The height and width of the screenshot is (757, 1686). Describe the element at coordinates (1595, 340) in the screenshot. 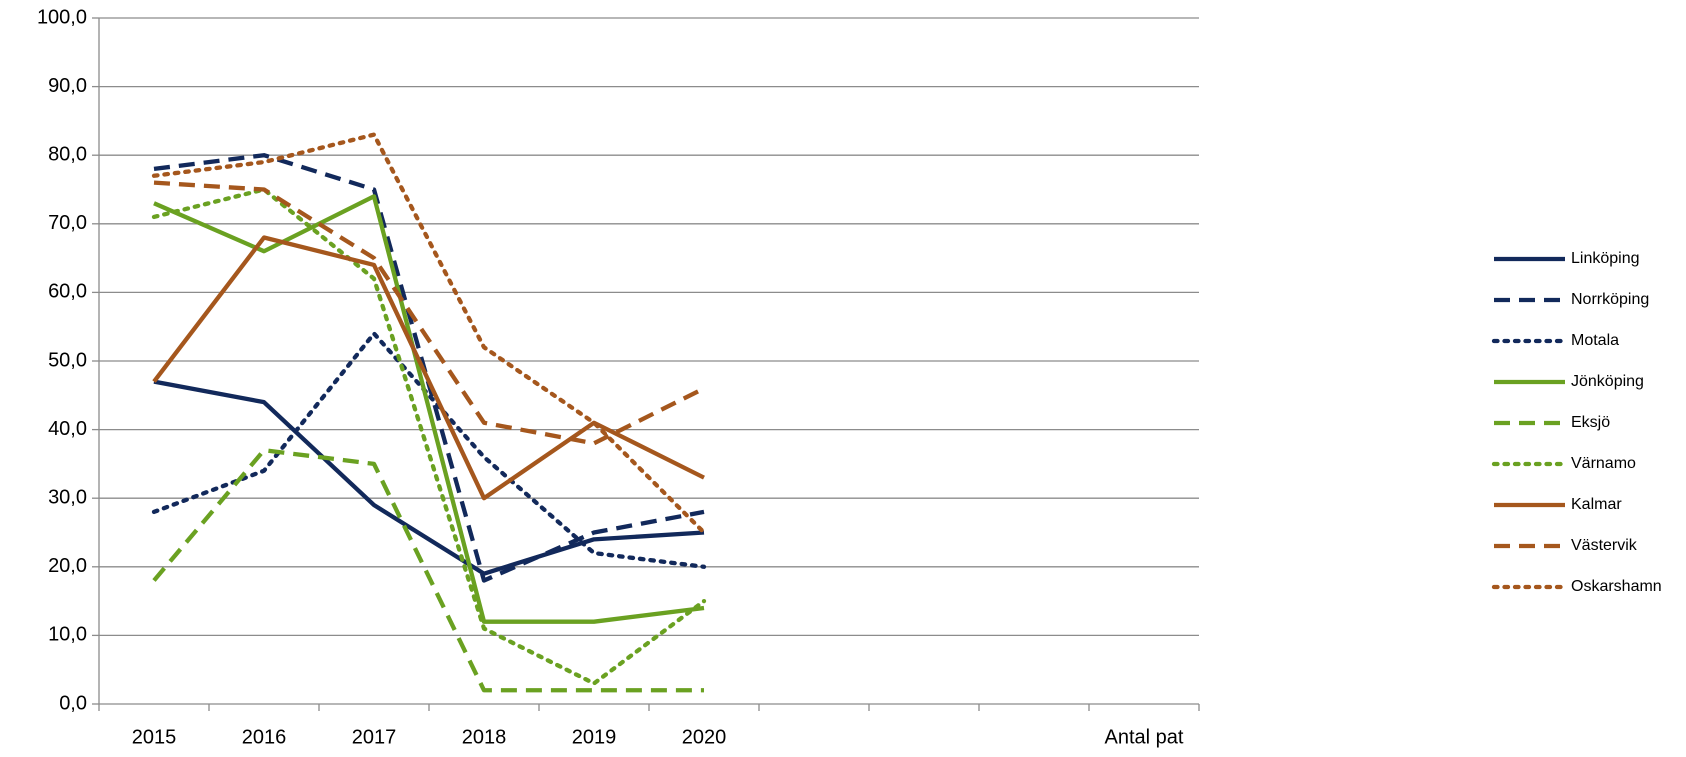

I see `legend-label: Motala` at that location.